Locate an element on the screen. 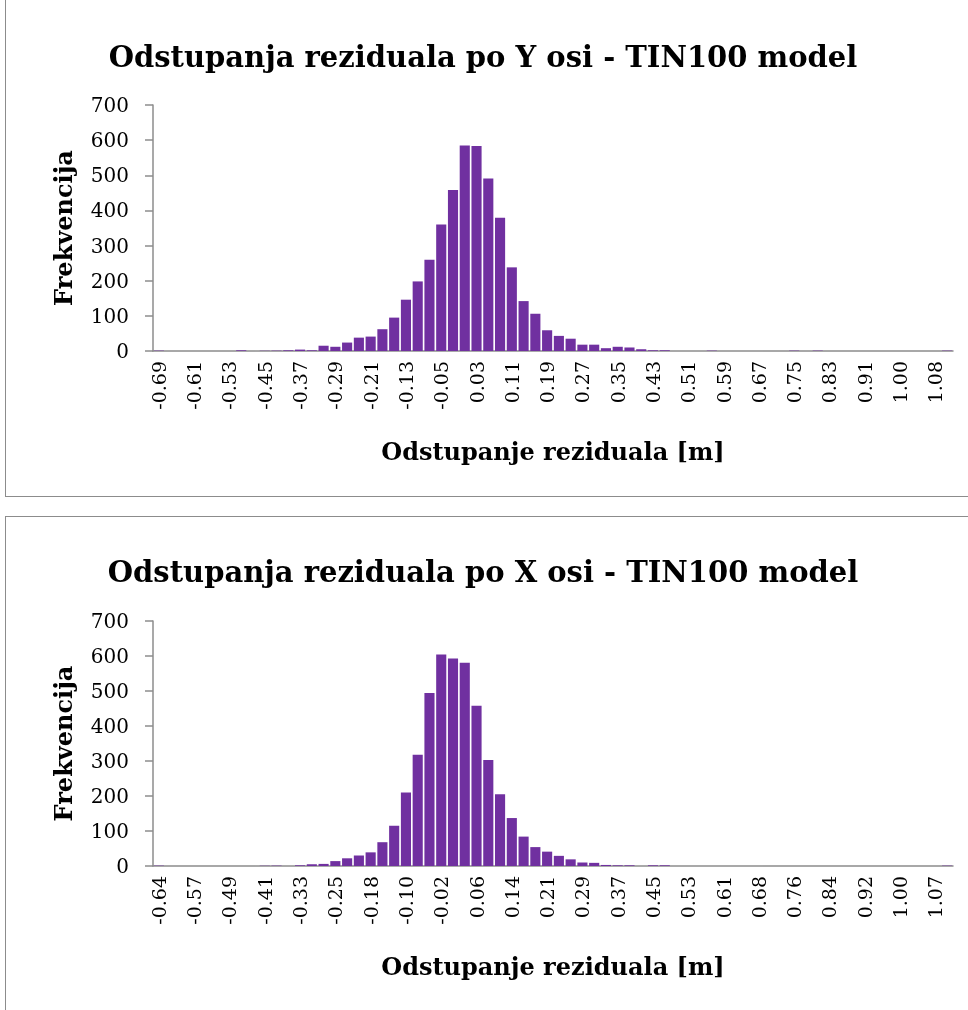  x-tick-label: 0.45 is located at coordinates (653, 897).